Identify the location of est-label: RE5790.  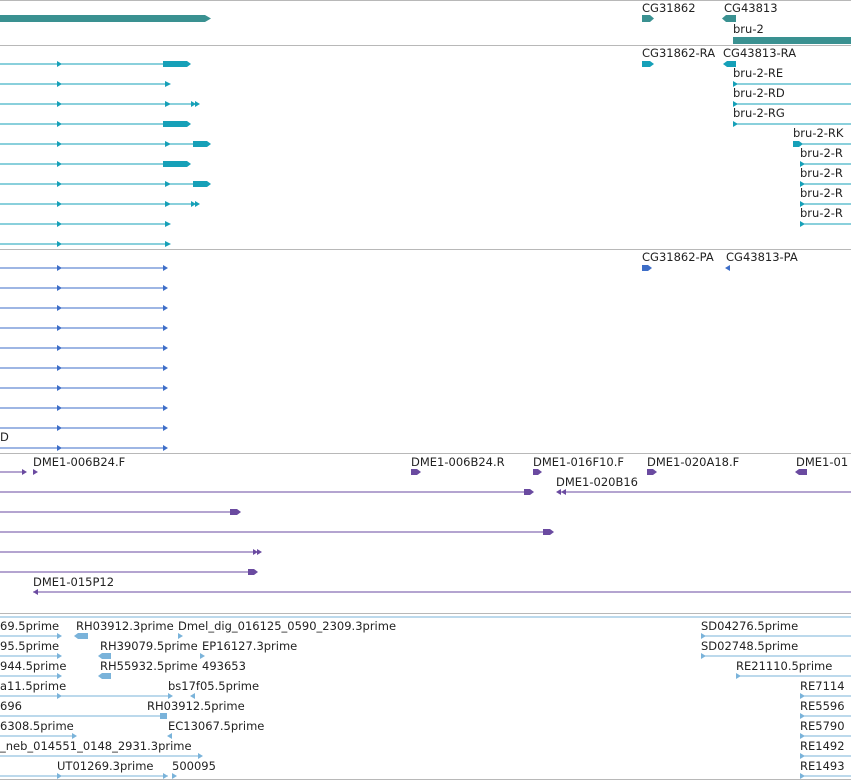
(822, 726).